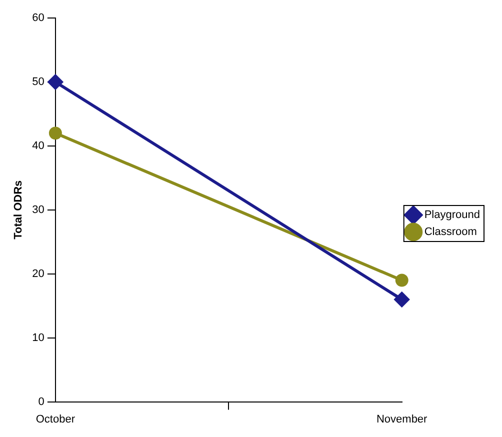 The width and height of the screenshot is (502, 437). Describe the element at coordinates (402, 419) in the screenshot. I see `x-tick-label: November` at that location.